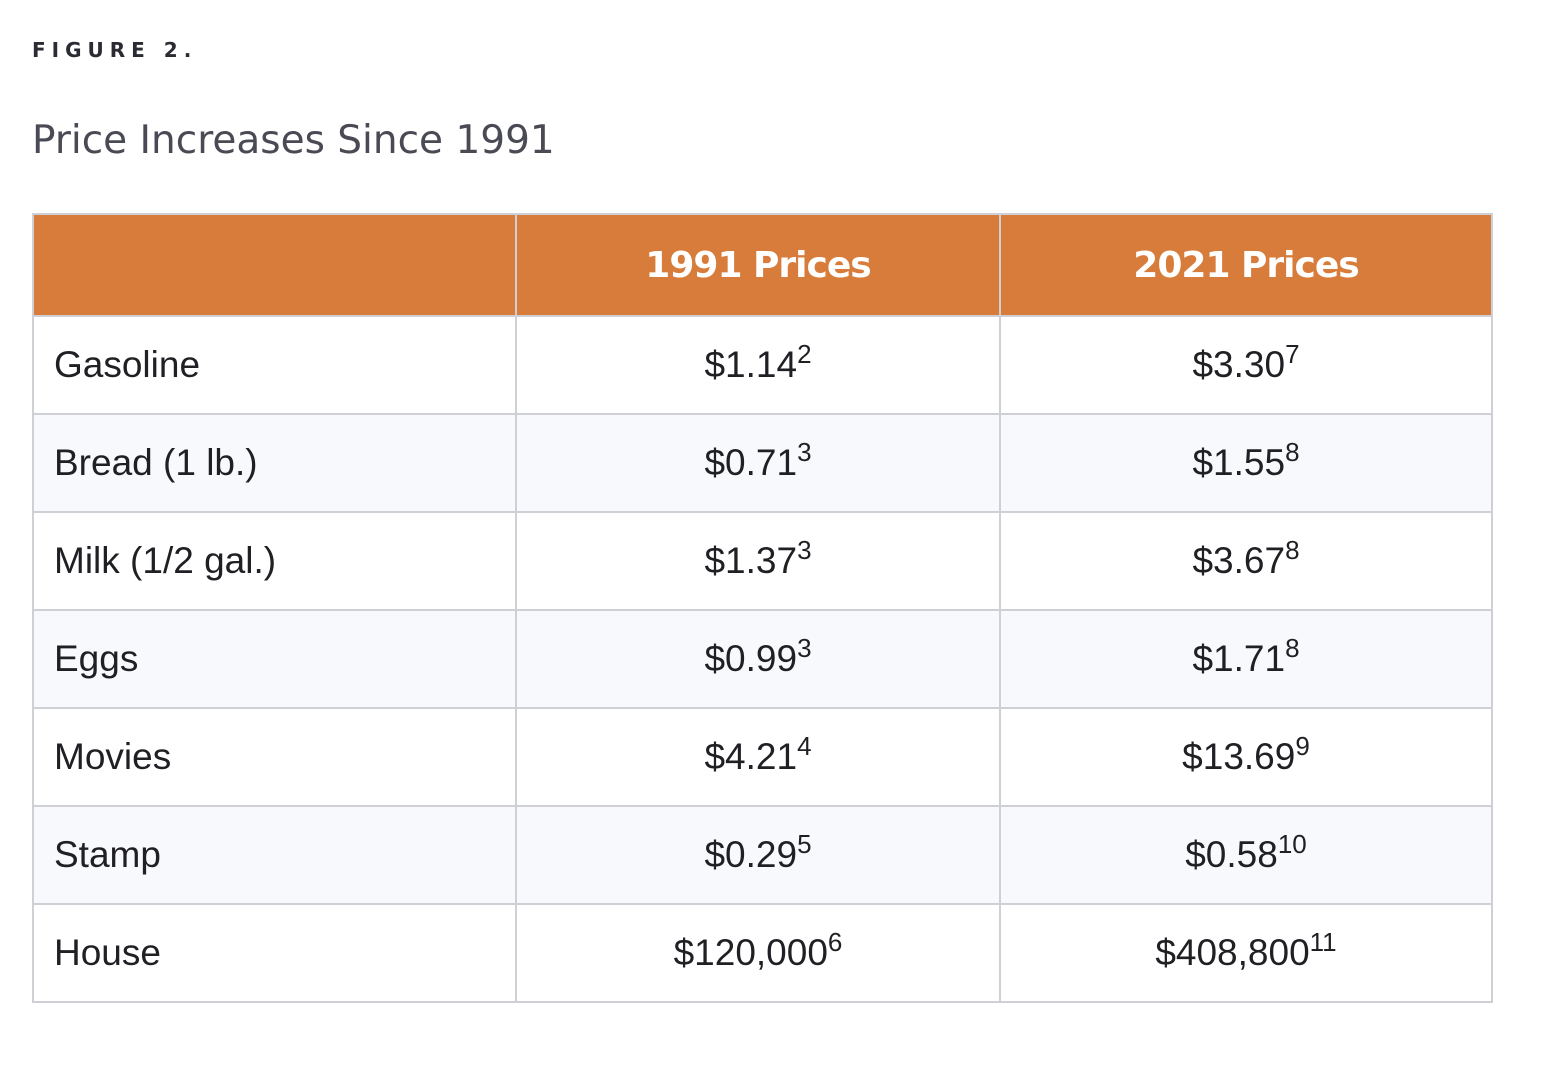 This screenshot has width=1542, height=1070. I want to click on table-row: Stamp $0.295 $0.5810, so click(762, 855).